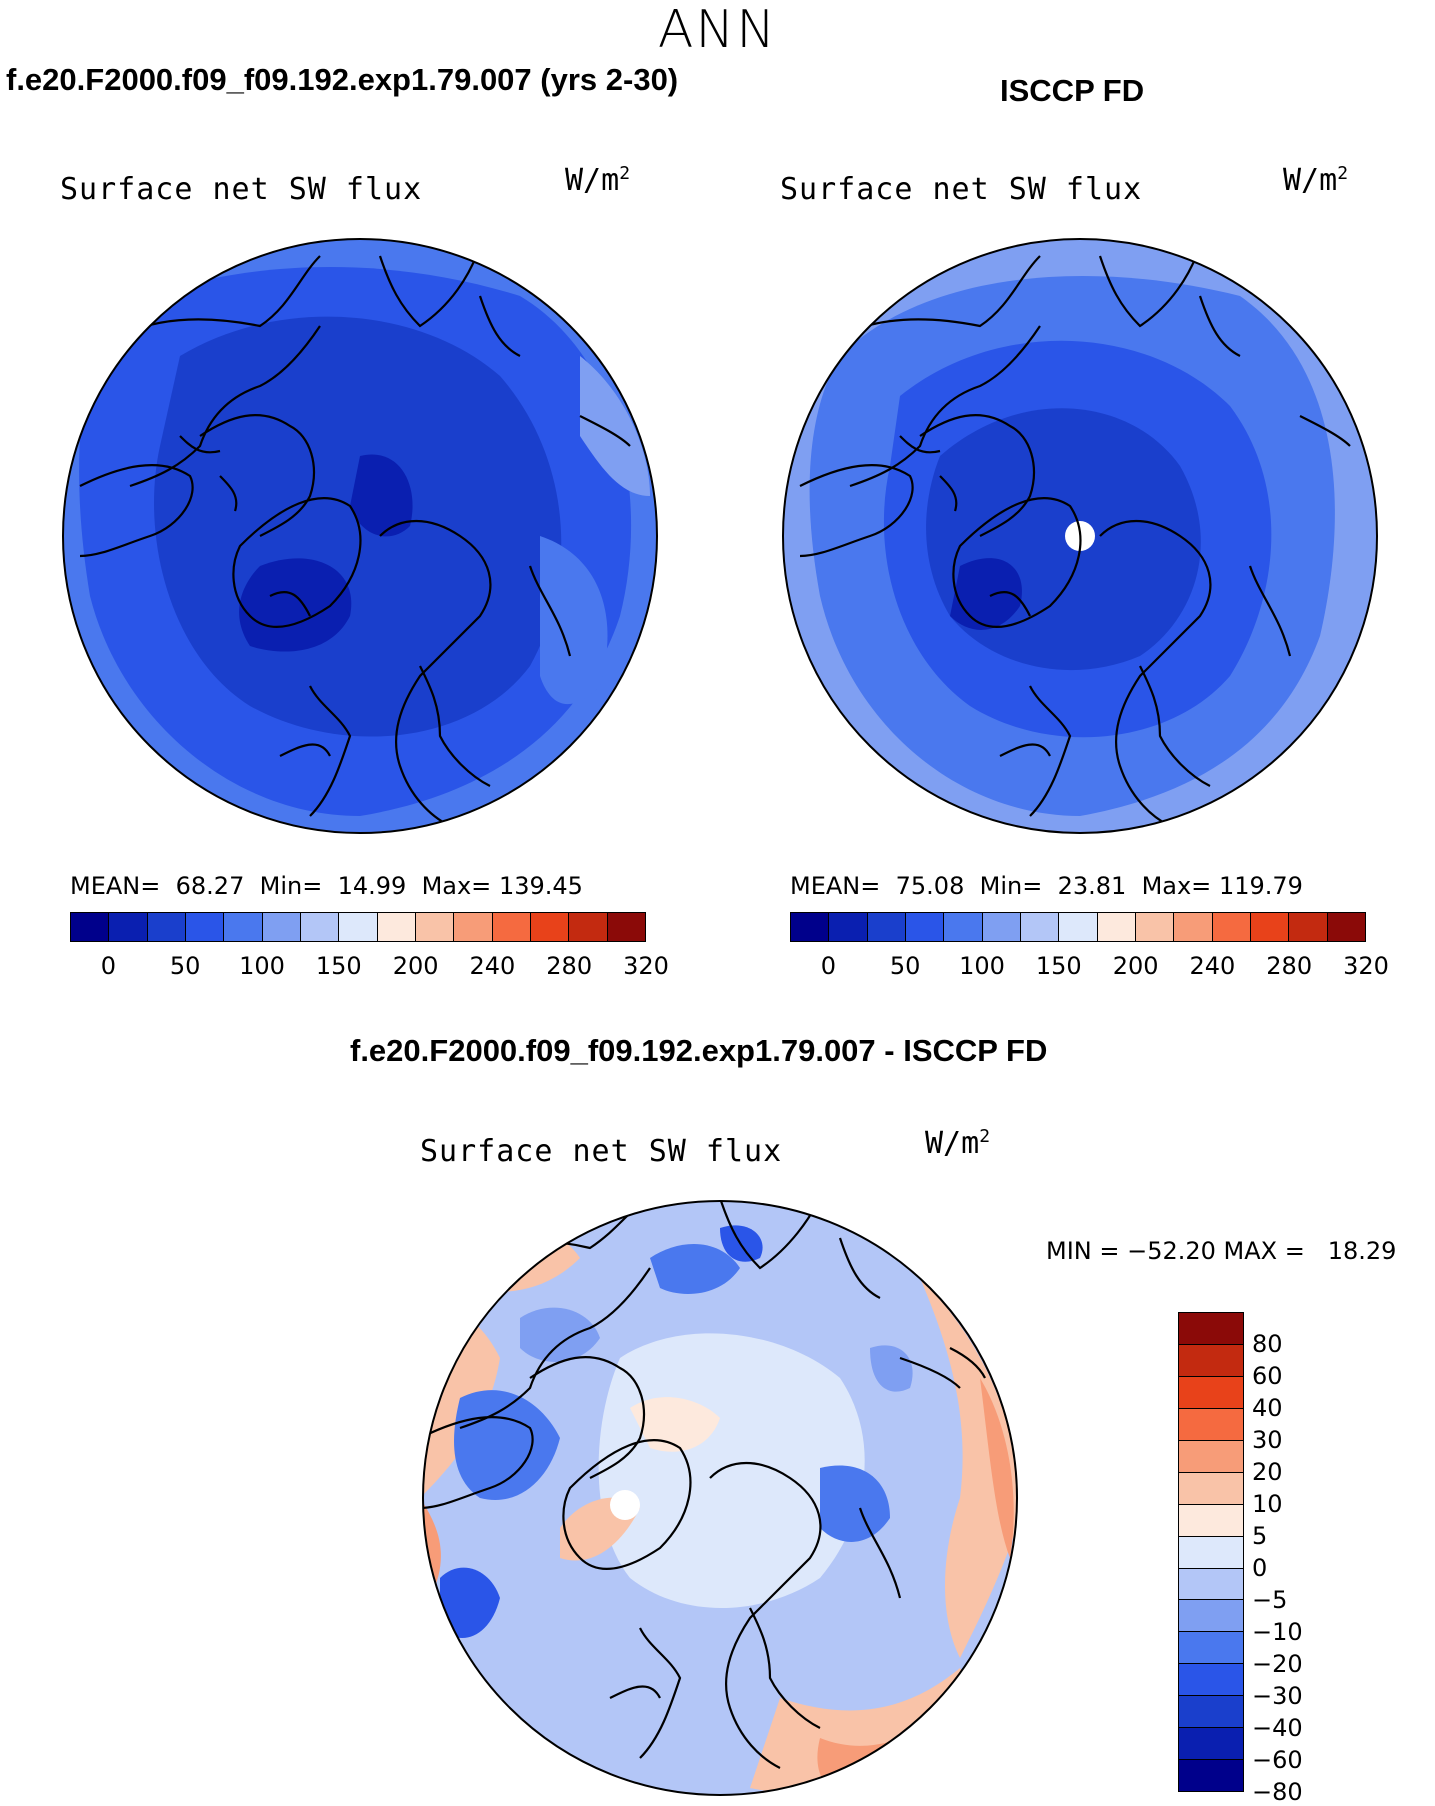 This screenshot has width=1435, height=1806. I want to click on obs-colorbar, so click(1078, 927).